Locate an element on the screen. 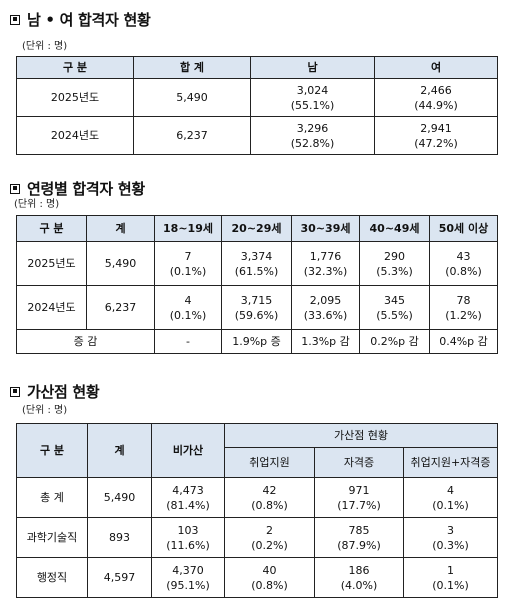 The image size is (507, 612). bonus-header-employment: 취업지원 is located at coordinates (269, 462).